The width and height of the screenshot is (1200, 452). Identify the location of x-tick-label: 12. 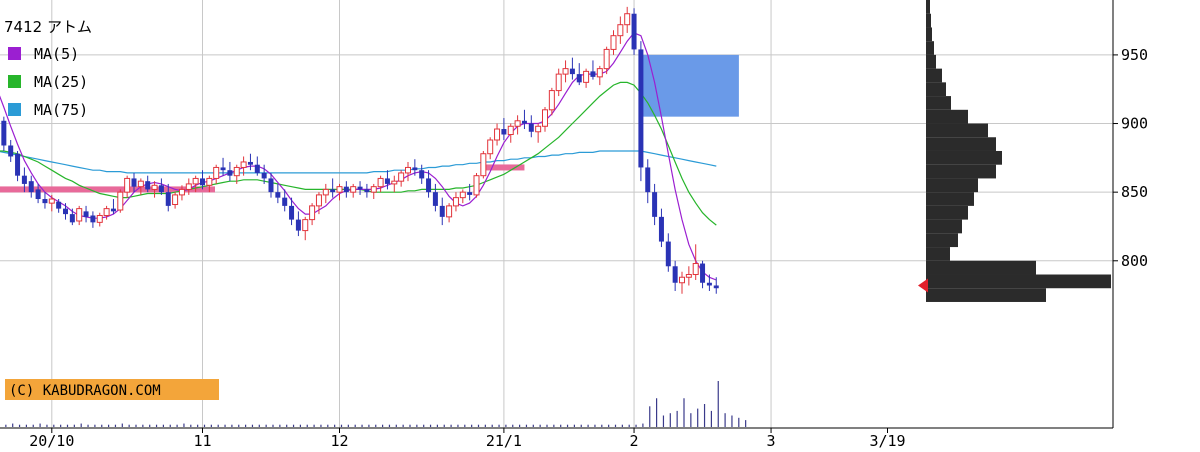
(339, 441).